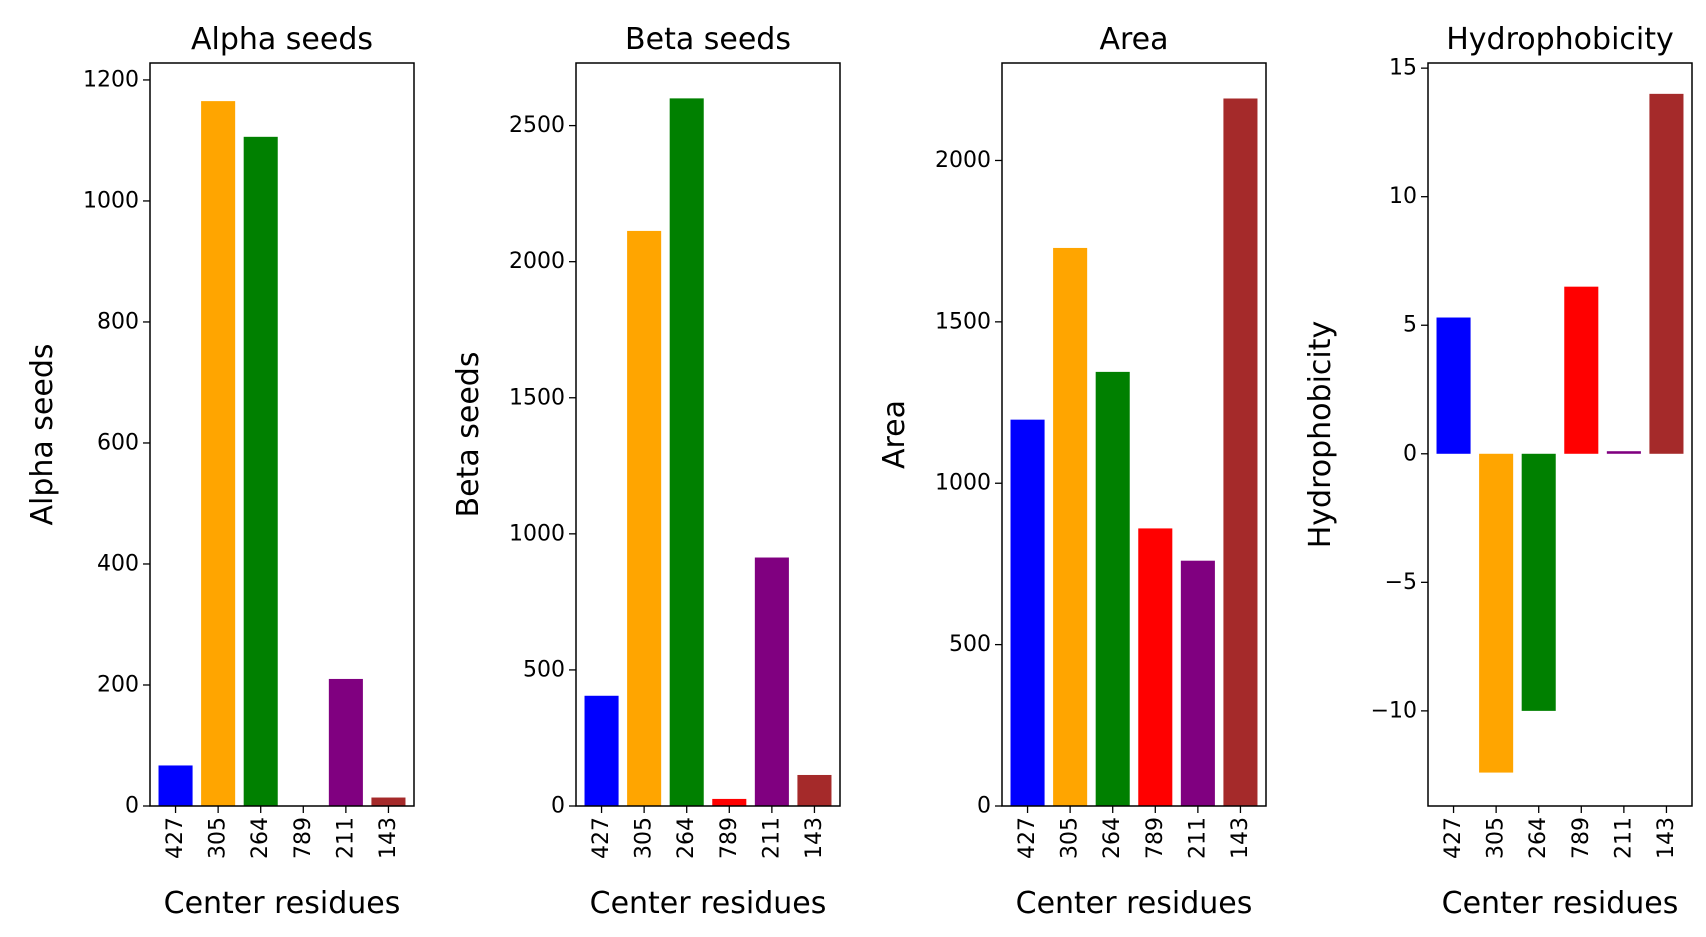 Image resolution: width=1706 pixels, height=937 pixels. What do you see at coordinates (1410, 325) in the screenshot?
I see `y-tick-label: 5` at bounding box center [1410, 325].